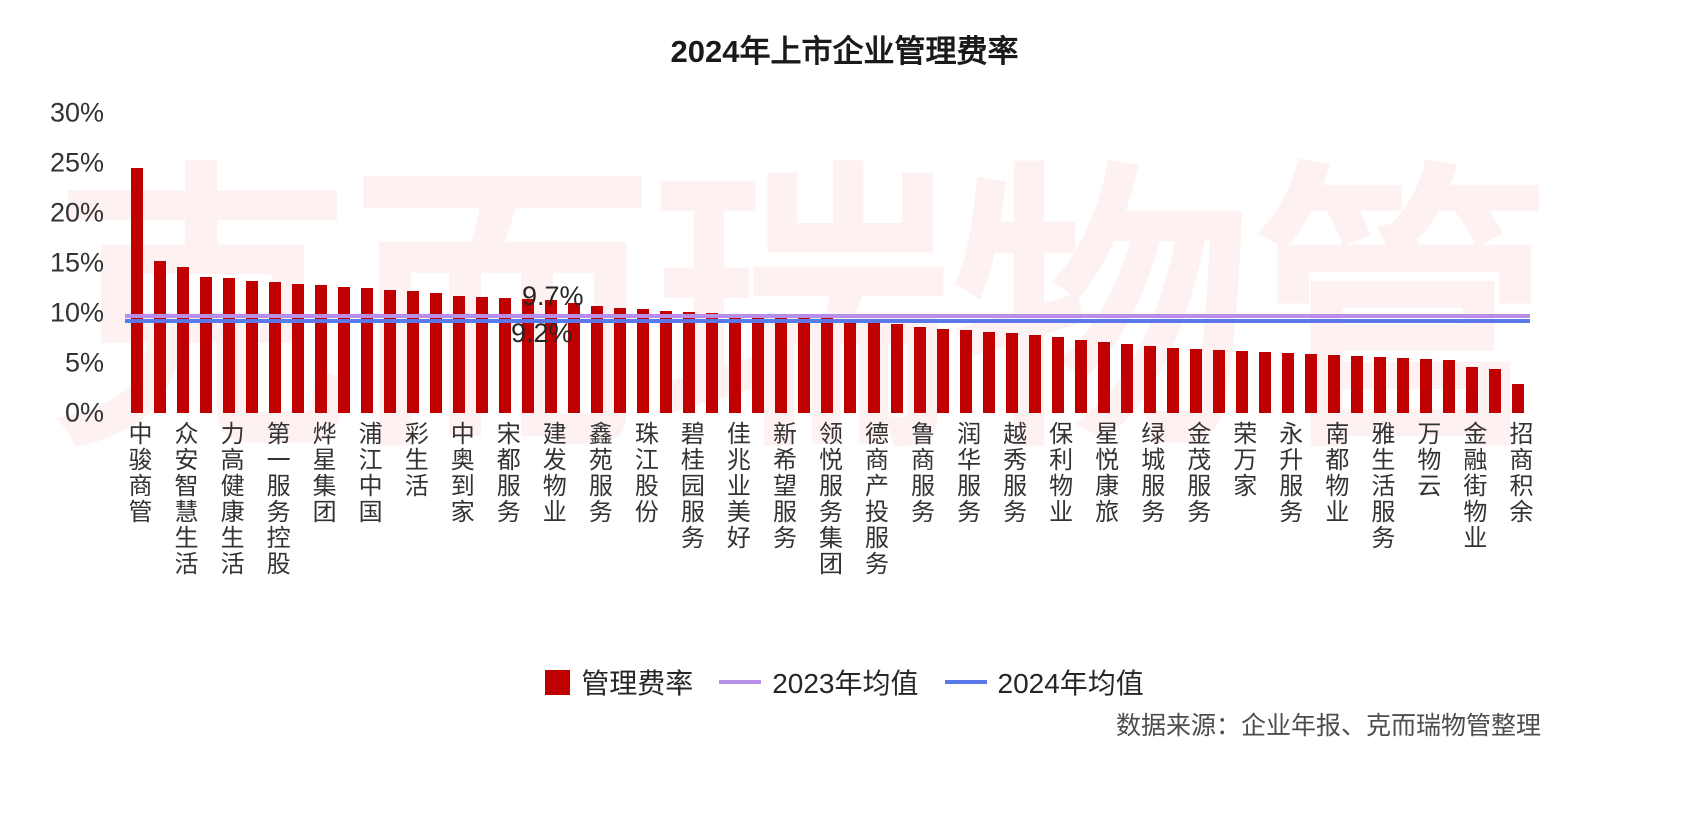  I want to click on y-tick-label: 0%, so click(84, 412).